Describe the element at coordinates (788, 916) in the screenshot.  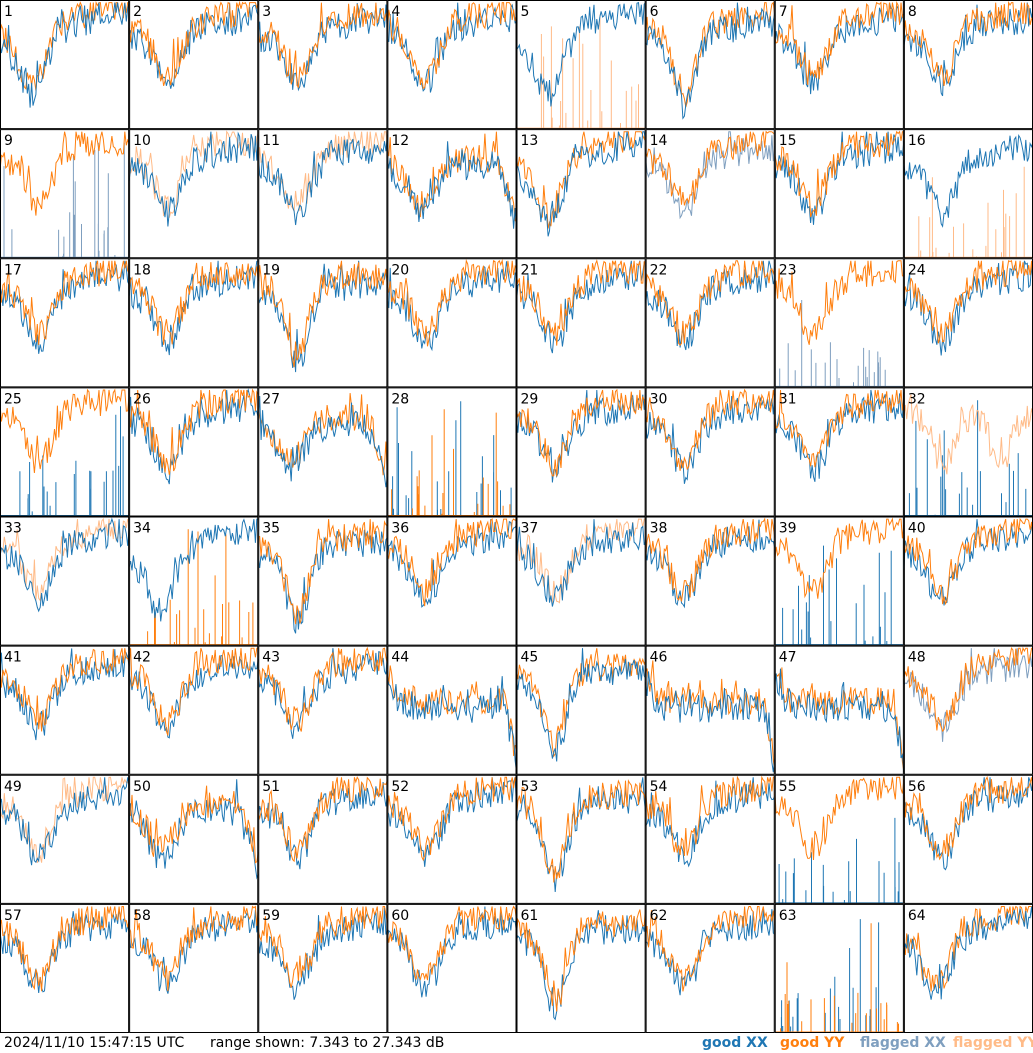
I see `panel-label: 63` at that location.